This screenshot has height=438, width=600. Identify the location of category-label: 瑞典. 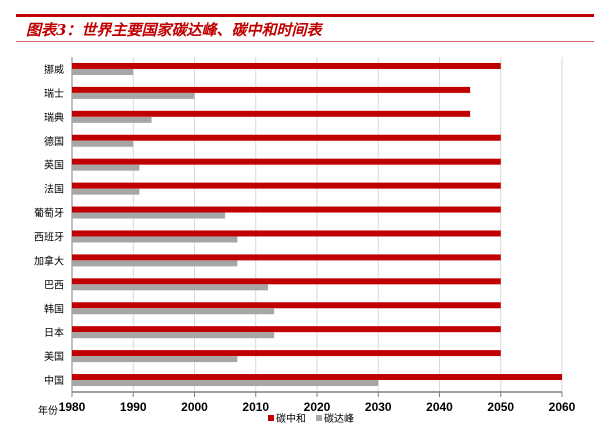
(54, 117).